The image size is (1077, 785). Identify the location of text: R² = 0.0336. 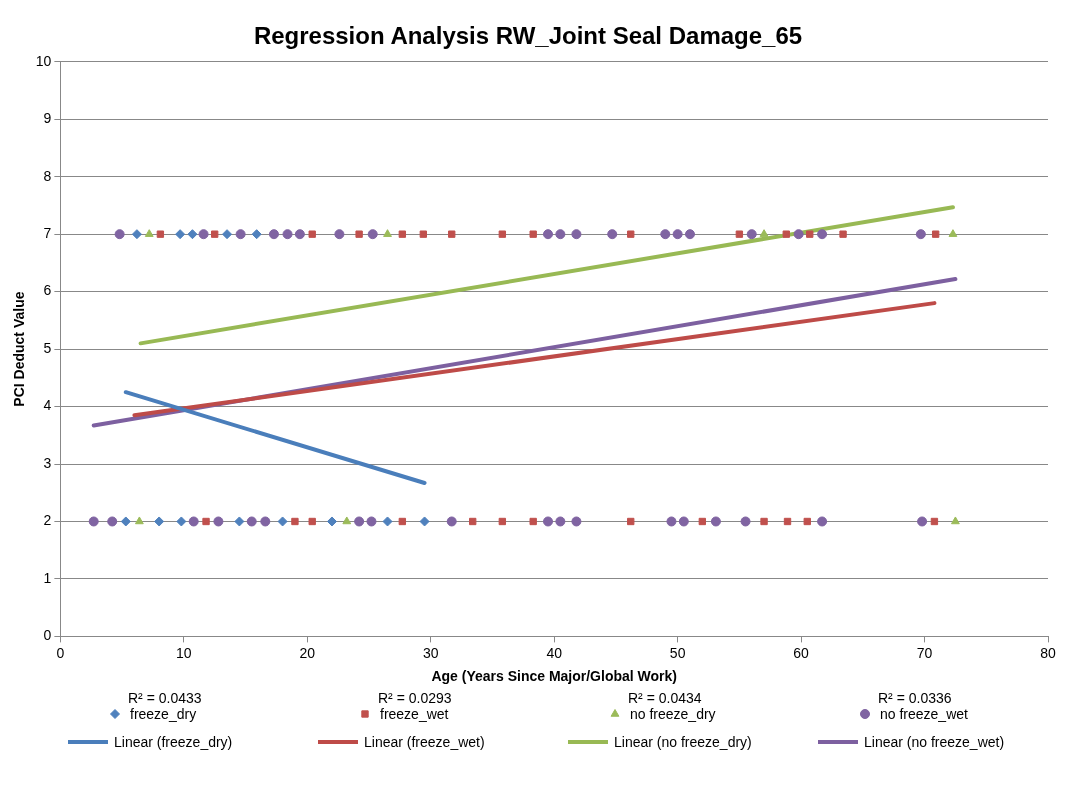
(914, 698).